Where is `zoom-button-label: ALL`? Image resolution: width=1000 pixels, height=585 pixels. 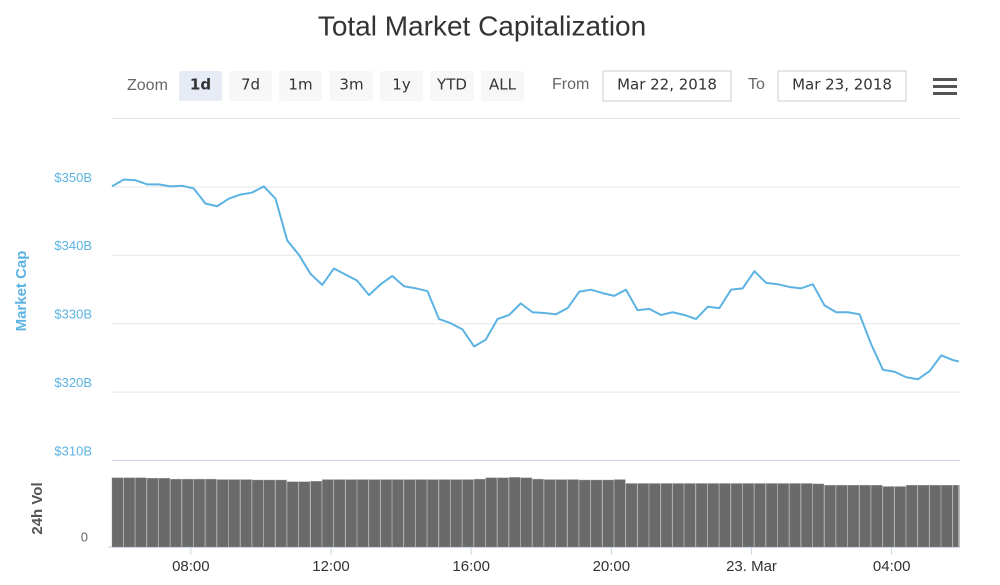 zoom-button-label: ALL is located at coordinates (503, 85).